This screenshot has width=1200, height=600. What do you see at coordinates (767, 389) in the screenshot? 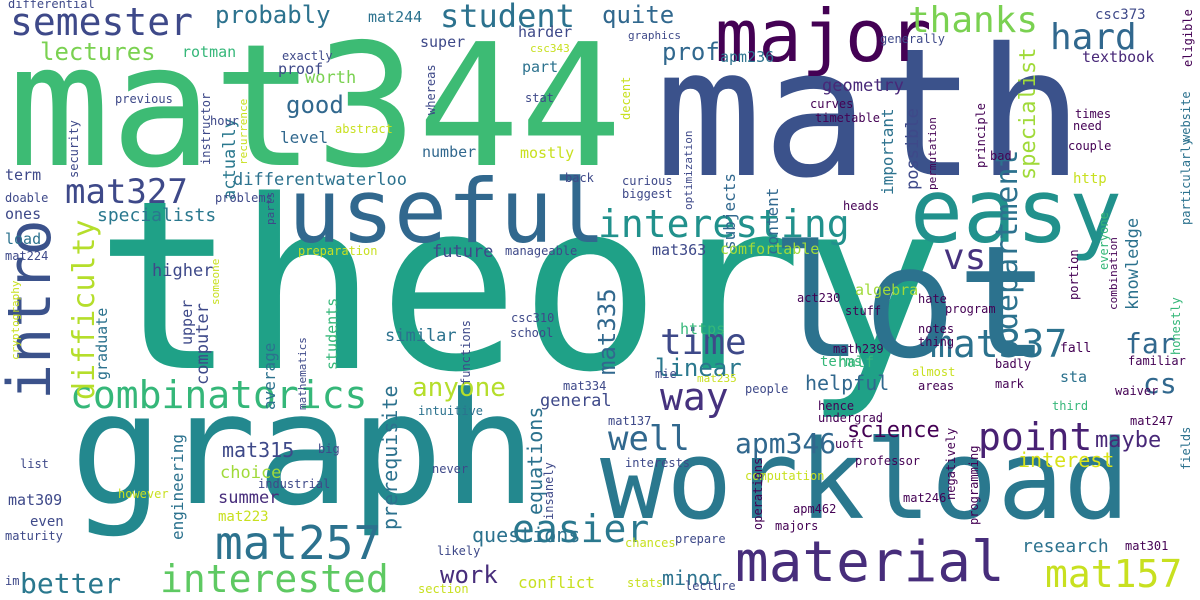
I see `word-people: people` at bounding box center [767, 389].